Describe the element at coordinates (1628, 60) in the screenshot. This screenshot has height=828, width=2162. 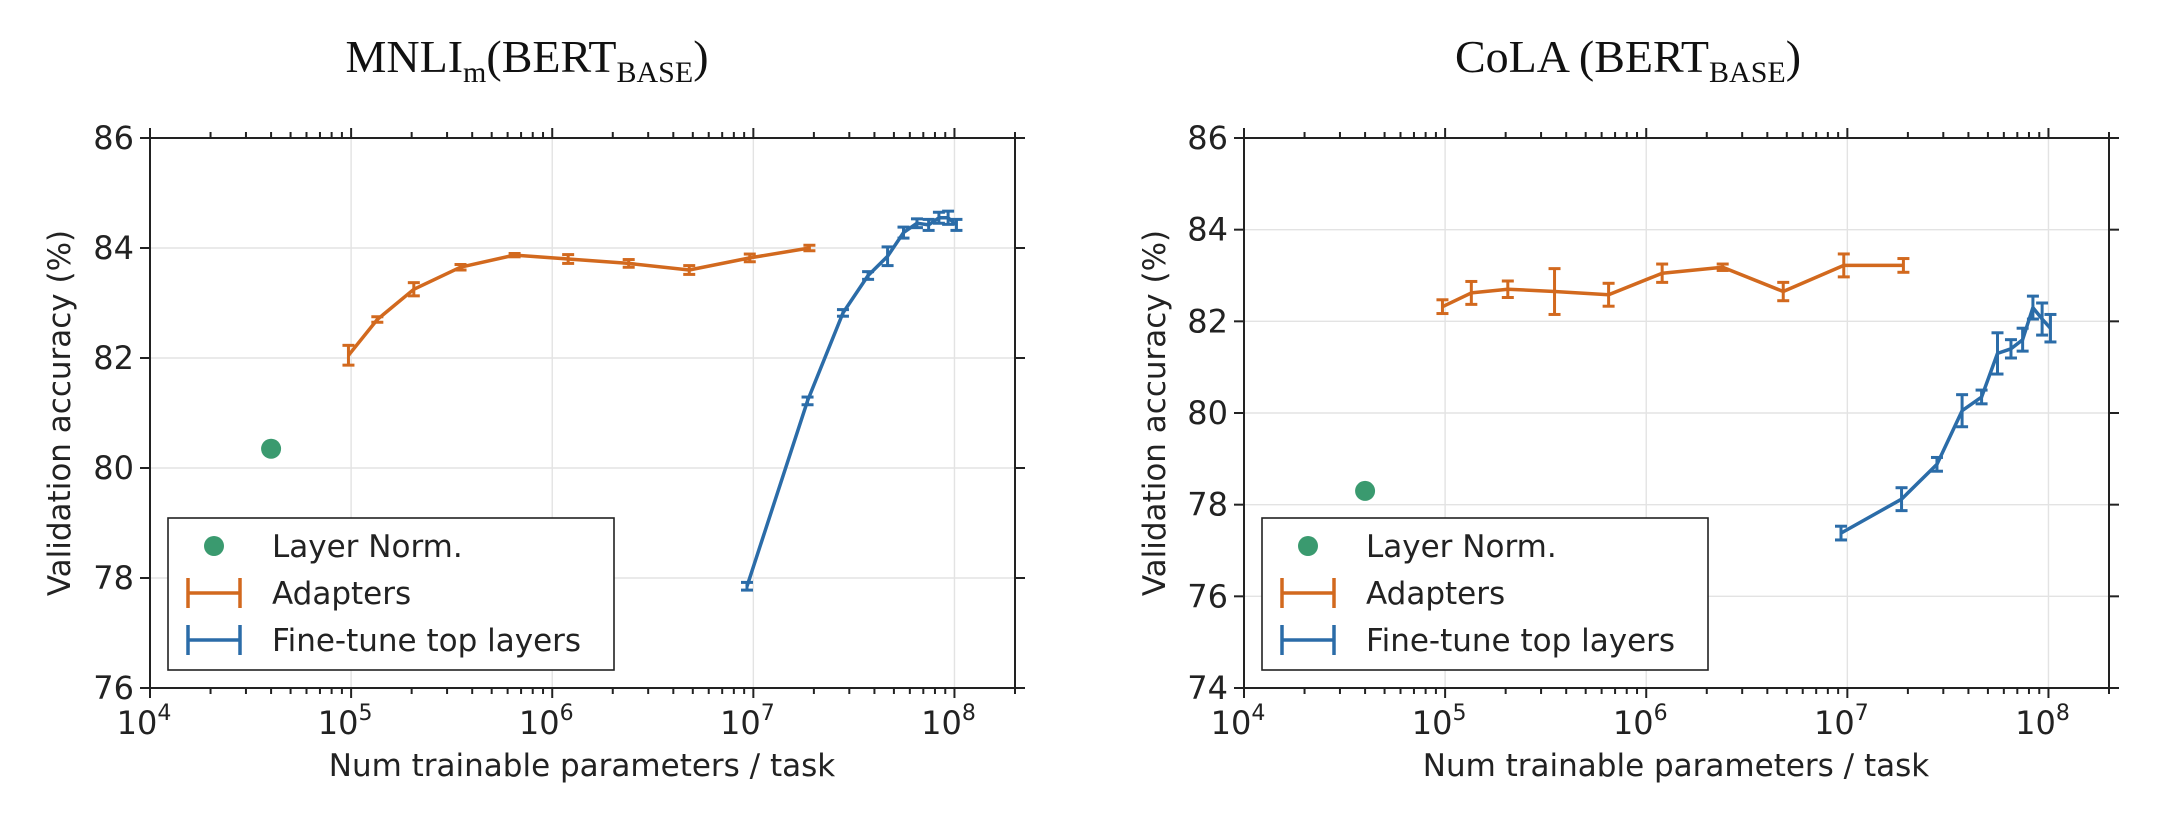
I see `chart-title: CoLA (BERTBASE)` at that location.